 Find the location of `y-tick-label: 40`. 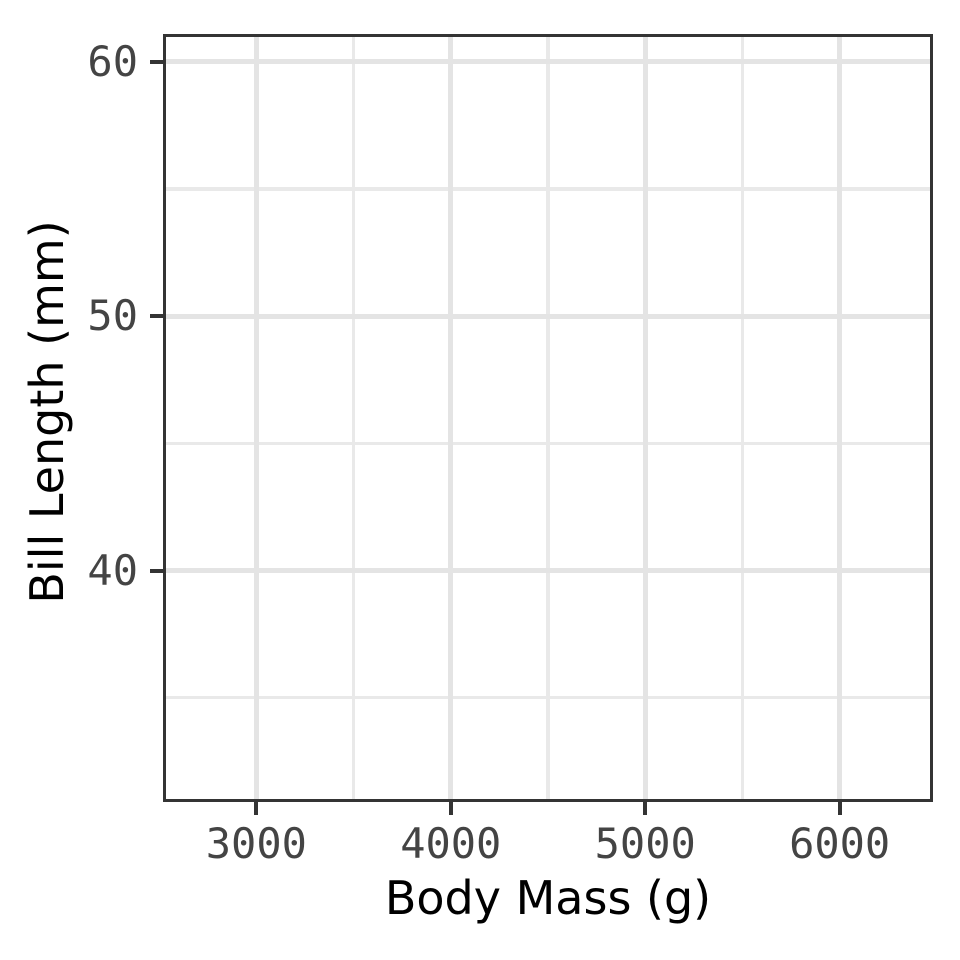

y-tick-label: 40 is located at coordinates (112, 570).